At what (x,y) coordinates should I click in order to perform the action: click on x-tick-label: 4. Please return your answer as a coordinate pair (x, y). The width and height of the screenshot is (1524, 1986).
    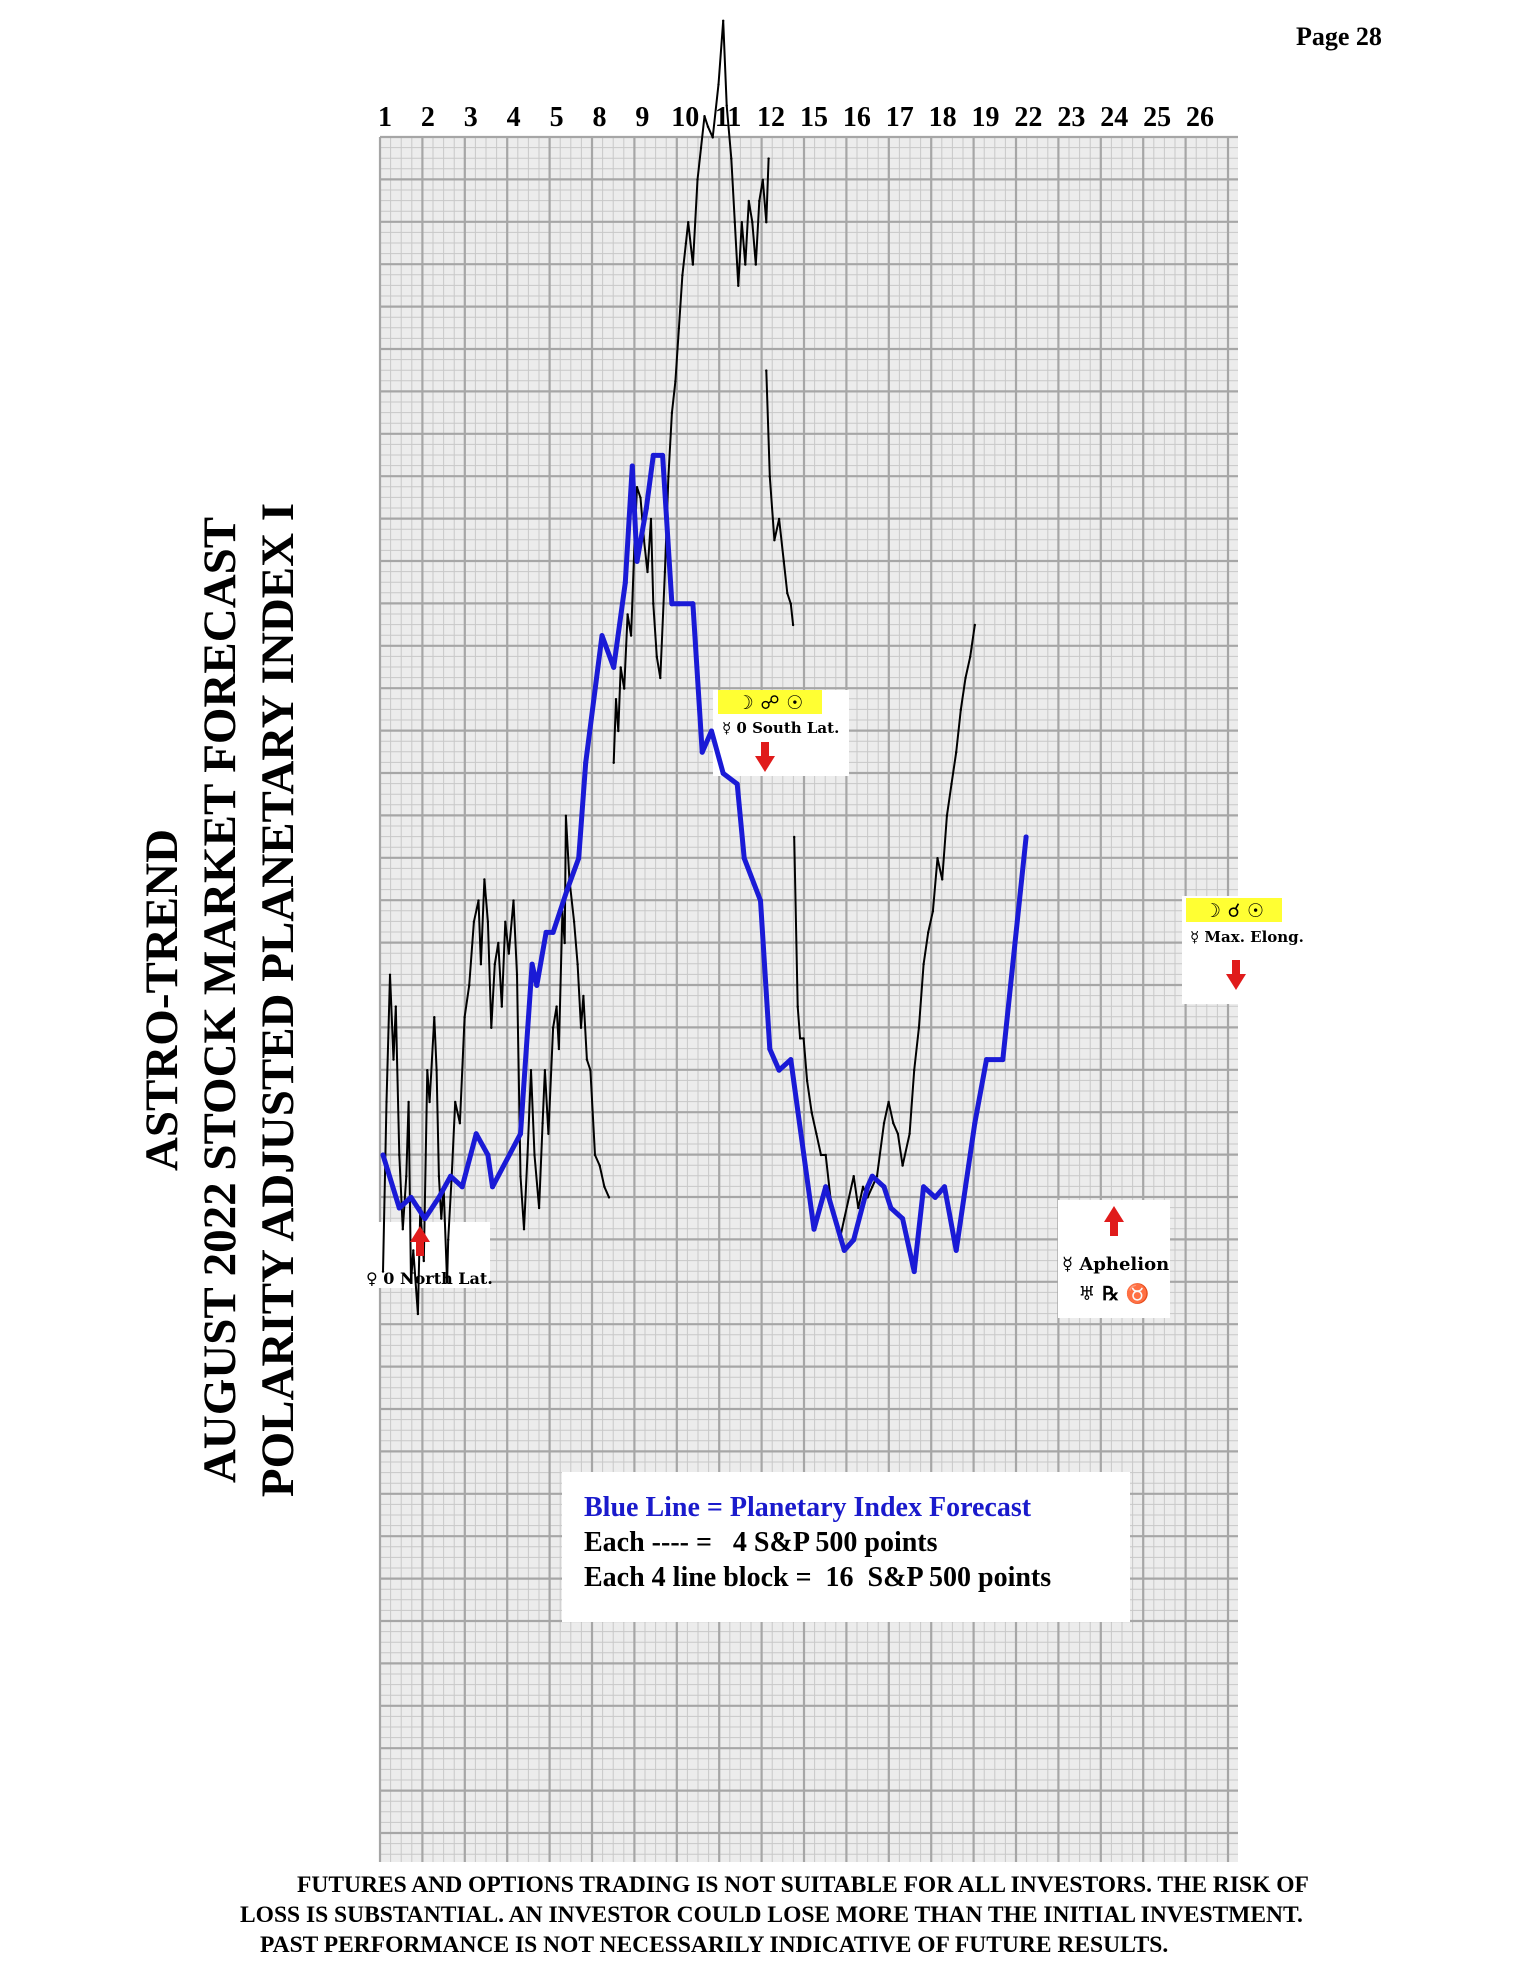
    Looking at the image, I should click on (514, 117).